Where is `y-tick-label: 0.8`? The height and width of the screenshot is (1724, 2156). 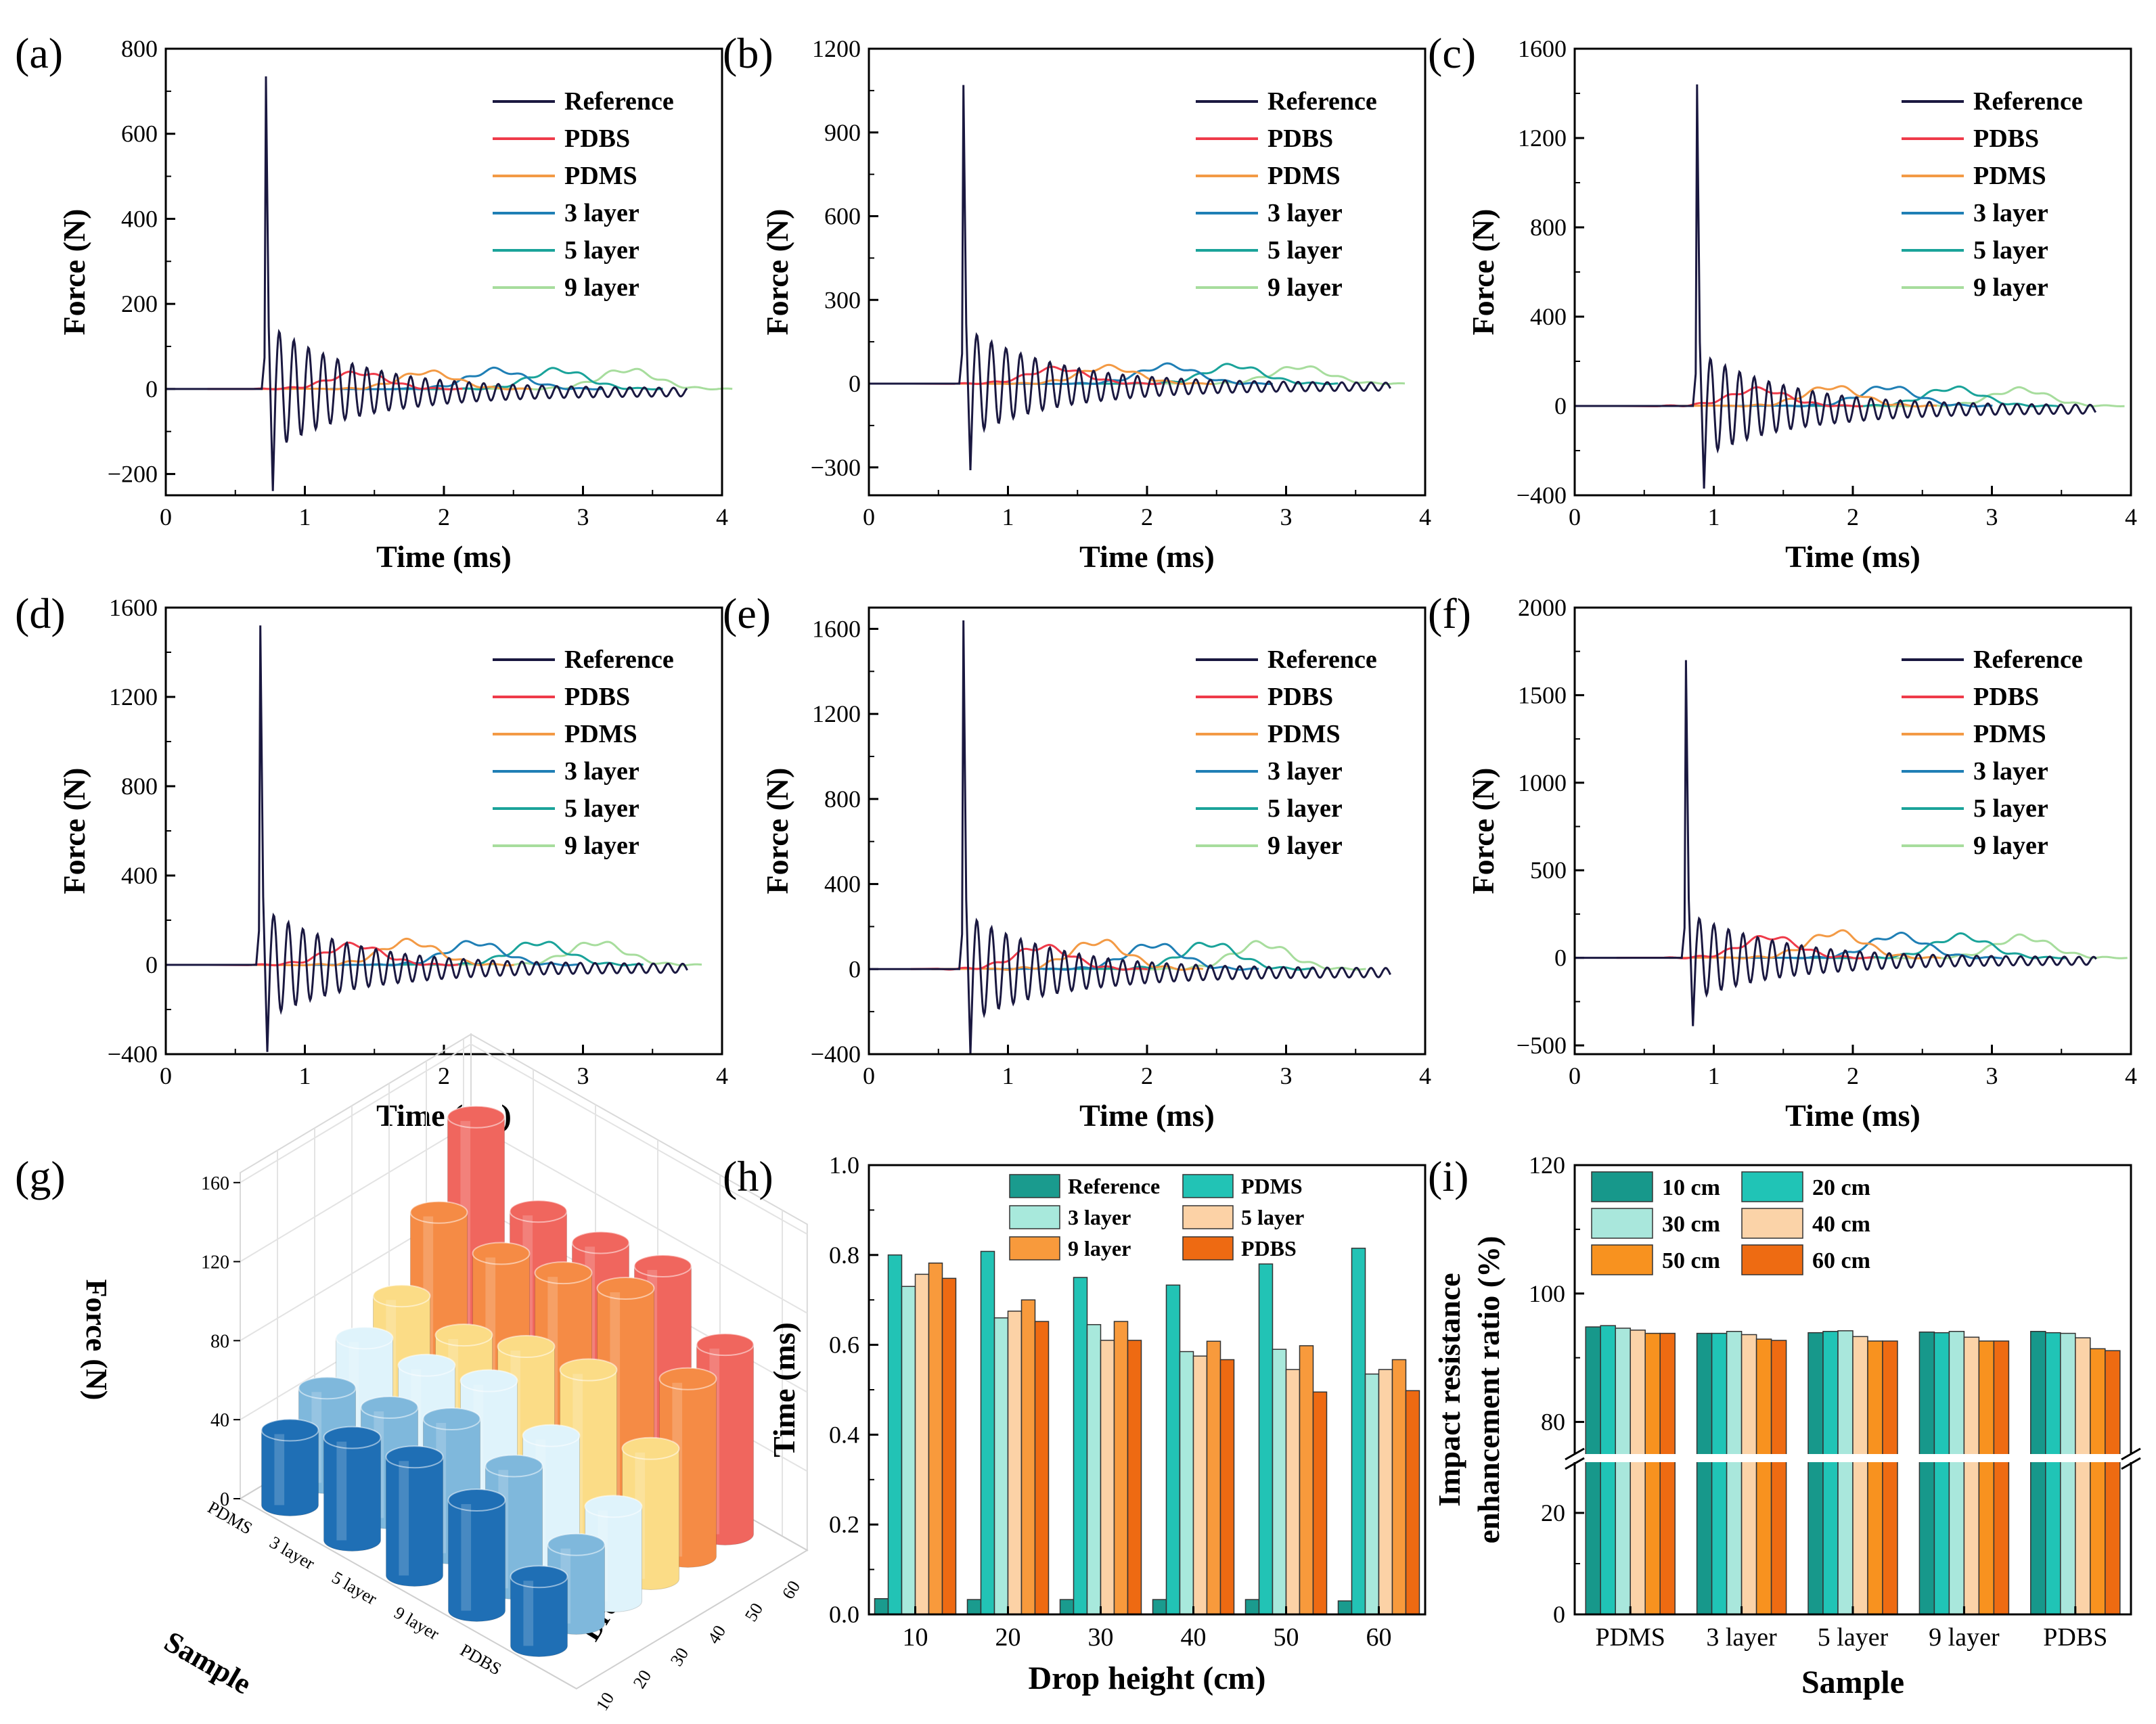
y-tick-label: 0.8 is located at coordinates (844, 1255).